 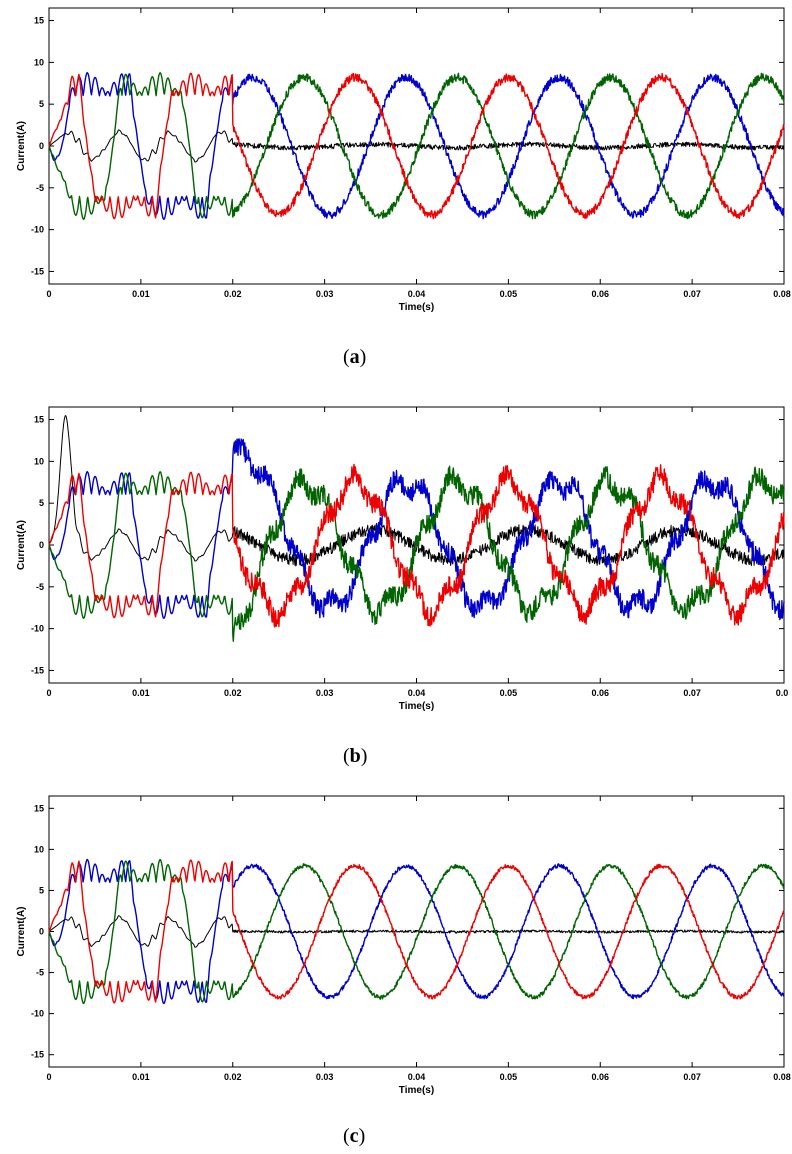 I want to click on caption-c-open: (, so click(x=346, y=1136).